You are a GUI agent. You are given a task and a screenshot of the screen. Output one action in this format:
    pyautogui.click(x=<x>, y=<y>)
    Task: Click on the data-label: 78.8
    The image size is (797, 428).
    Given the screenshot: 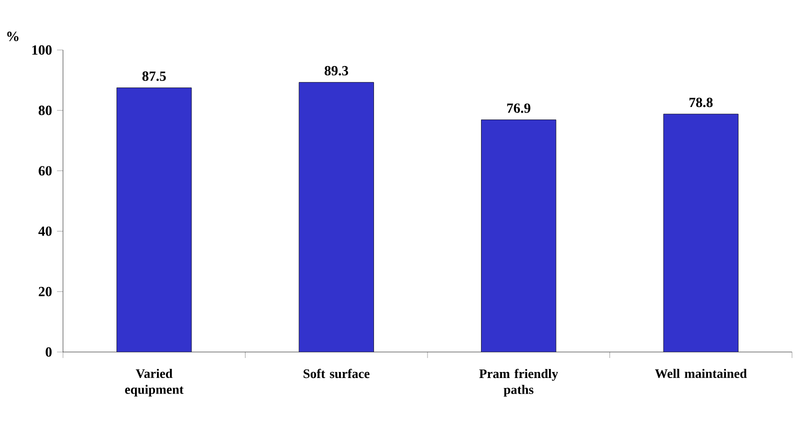 What is the action you would take?
    pyautogui.click(x=701, y=103)
    